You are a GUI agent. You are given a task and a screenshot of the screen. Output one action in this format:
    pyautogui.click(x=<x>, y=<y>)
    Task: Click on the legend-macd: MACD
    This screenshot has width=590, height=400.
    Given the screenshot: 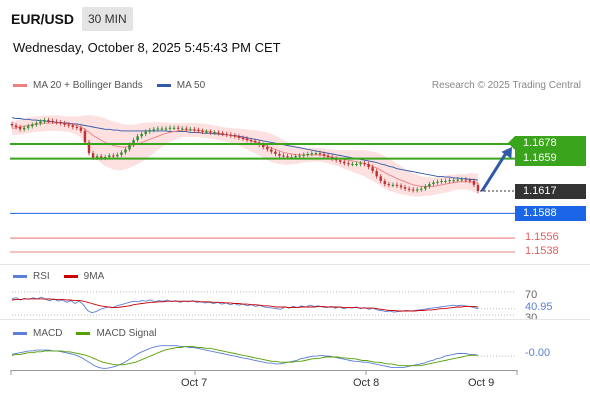 What is the action you would take?
    pyautogui.click(x=37, y=333)
    